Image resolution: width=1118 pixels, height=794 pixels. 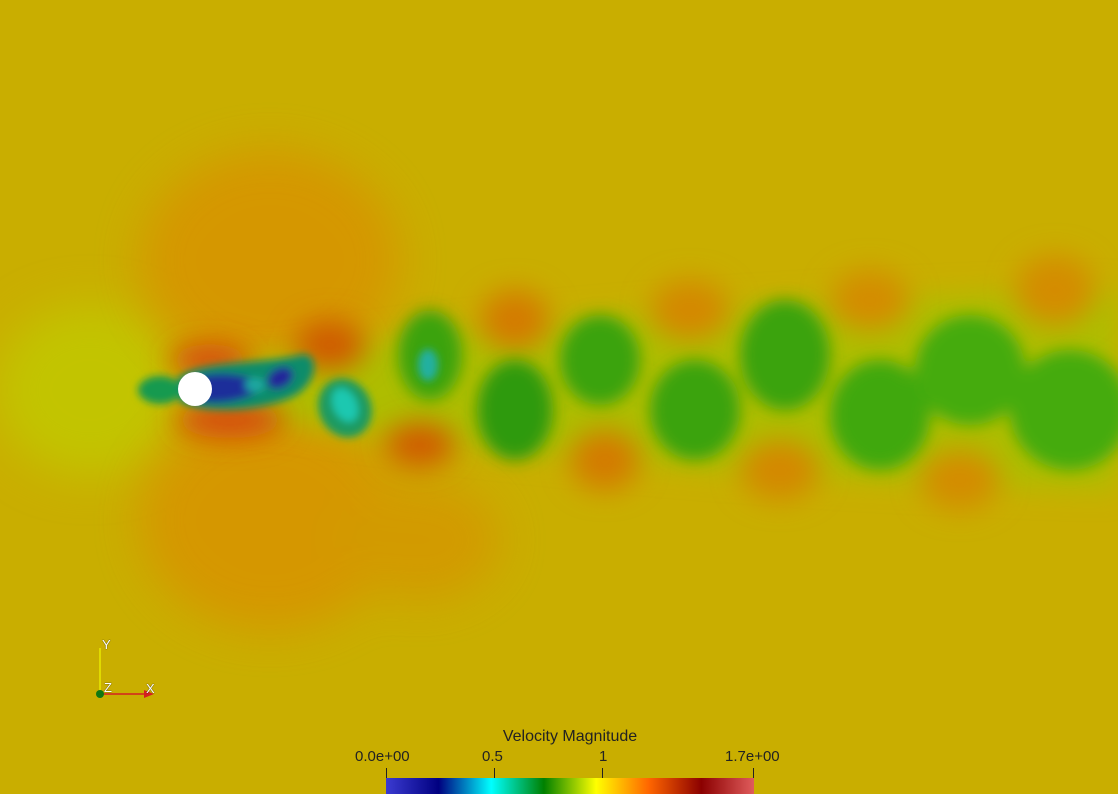 I want to click on z-axis-label: Z, so click(x=108, y=687).